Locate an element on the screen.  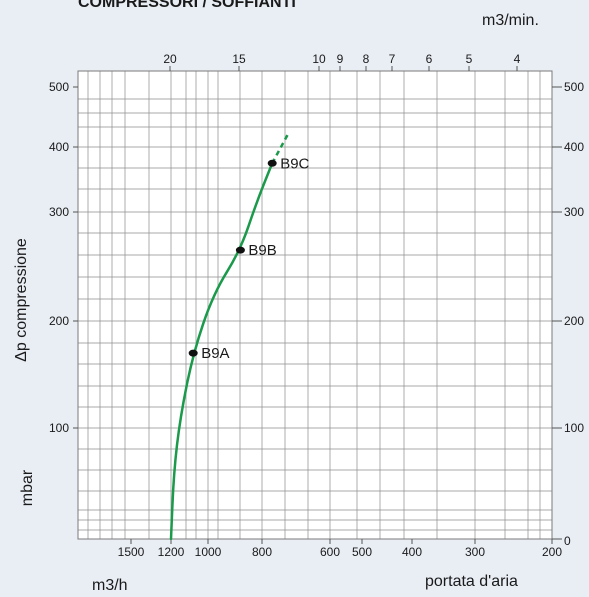
top-tick-label: 5 is located at coordinates (469, 59).